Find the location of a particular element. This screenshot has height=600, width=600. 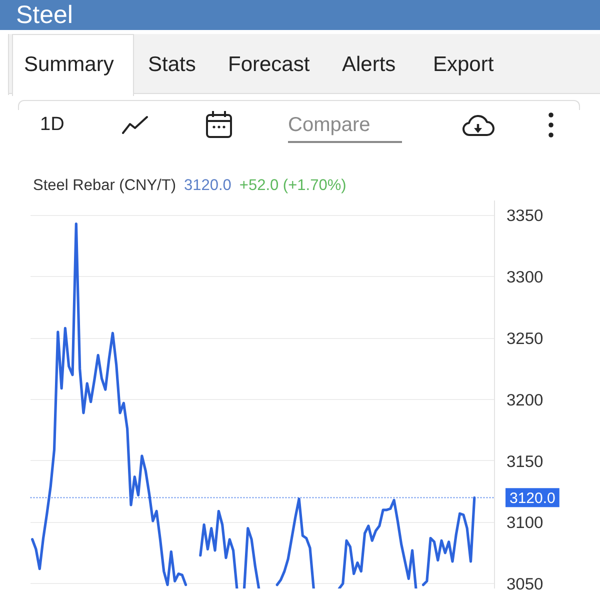

y-tick-label: 3200 is located at coordinates (525, 400).